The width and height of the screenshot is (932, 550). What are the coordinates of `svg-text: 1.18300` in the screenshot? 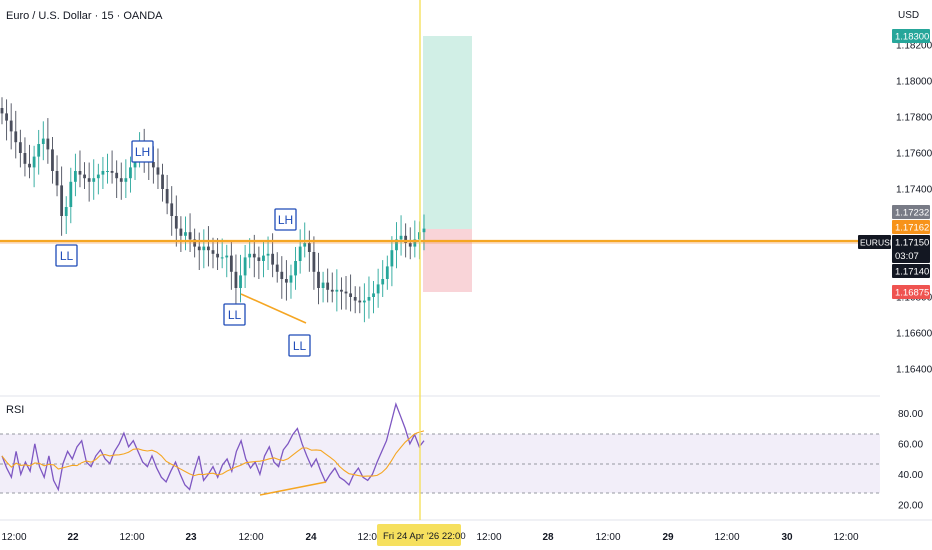 It's located at (912, 37).